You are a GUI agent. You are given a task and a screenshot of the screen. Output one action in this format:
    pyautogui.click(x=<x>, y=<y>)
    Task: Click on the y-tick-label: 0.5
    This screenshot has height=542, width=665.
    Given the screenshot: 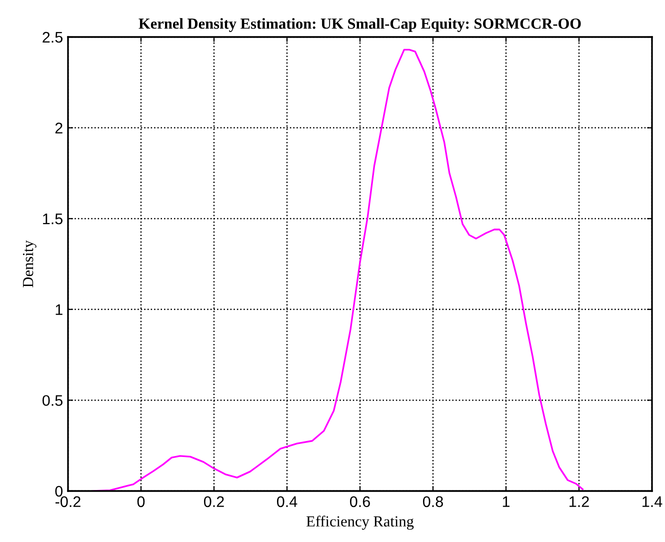 What is the action you would take?
    pyautogui.click(x=52, y=400)
    